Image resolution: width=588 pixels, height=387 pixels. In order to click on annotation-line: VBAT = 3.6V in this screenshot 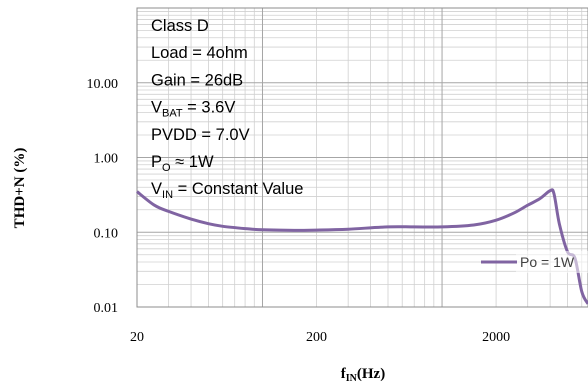, I will do `click(193, 109)`.